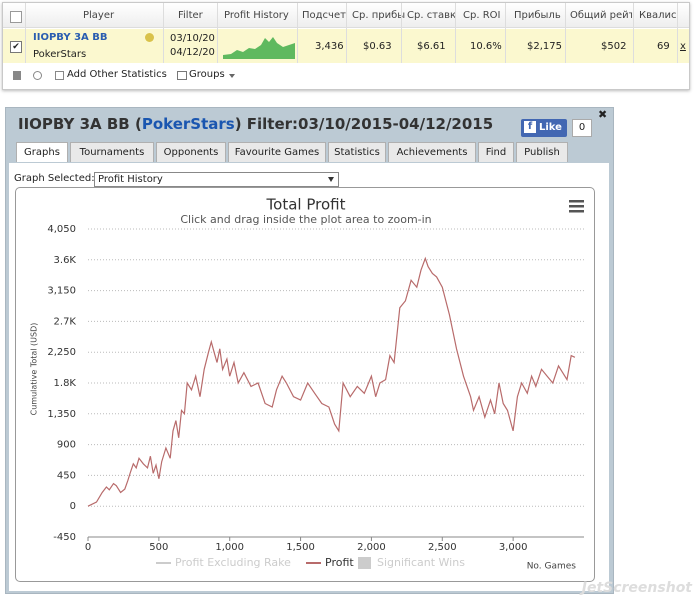 The height and width of the screenshot is (600, 700). Describe the element at coordinates (377, 46) in the screenshot. I see `cell-avg-profit: $0.63` at that location.